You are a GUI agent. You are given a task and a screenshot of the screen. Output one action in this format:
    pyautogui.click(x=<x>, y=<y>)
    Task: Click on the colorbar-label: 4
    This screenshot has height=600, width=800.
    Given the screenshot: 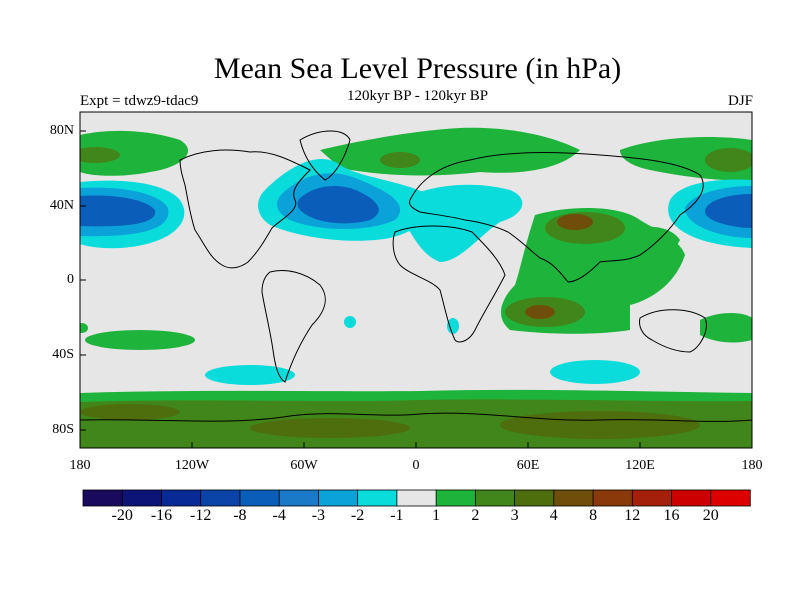 What is the action you would take?
    pyautogui.click(x=553, y=515)
    